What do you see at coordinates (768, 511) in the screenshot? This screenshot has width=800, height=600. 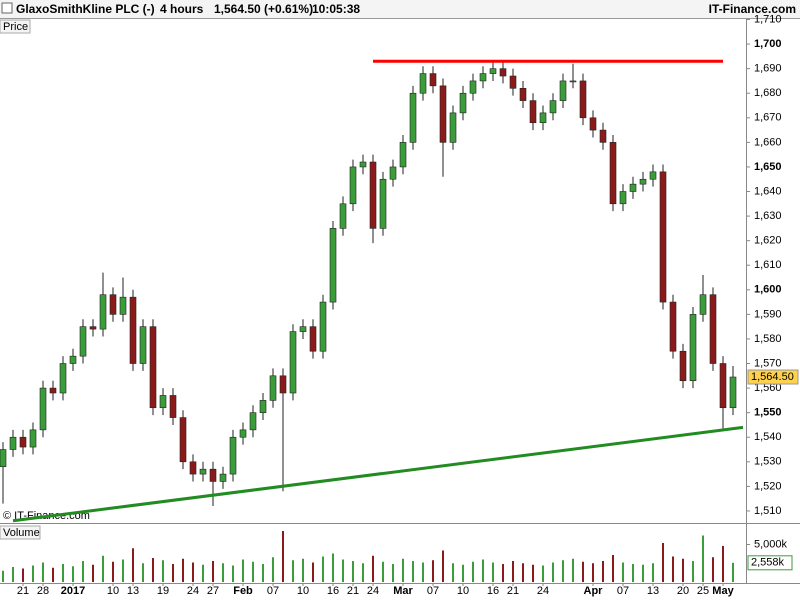 I see `y-tick-label: 1,510` at bounding box center [768, 511].